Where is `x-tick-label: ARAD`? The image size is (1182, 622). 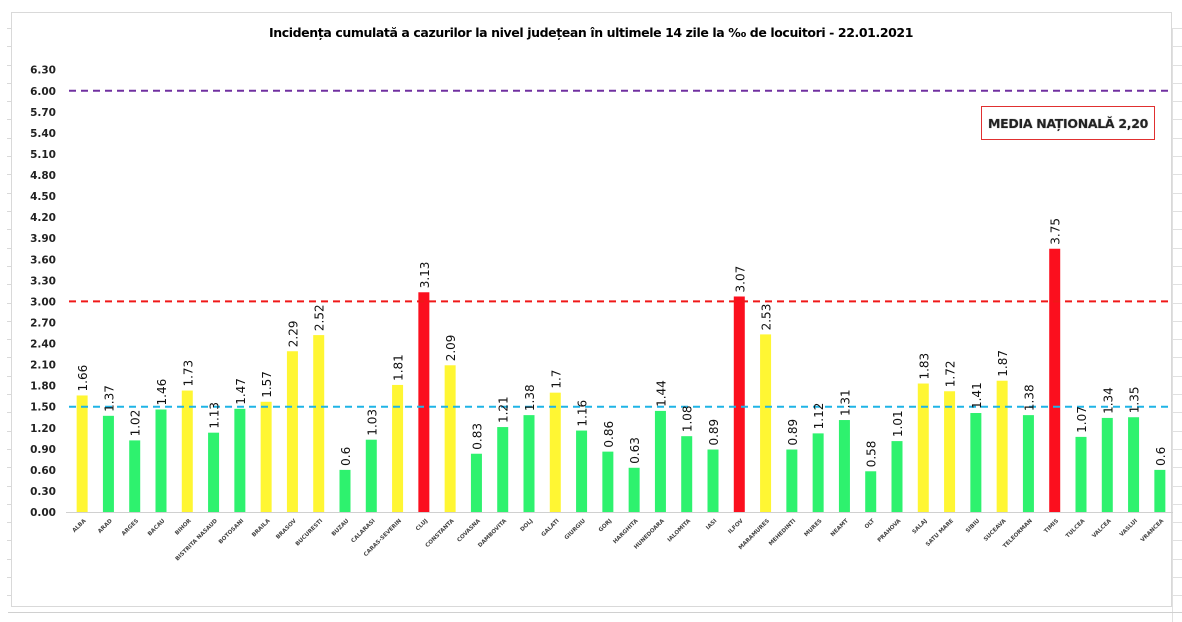 x-tick-label: ARAD is located at coordinates (105, 526).